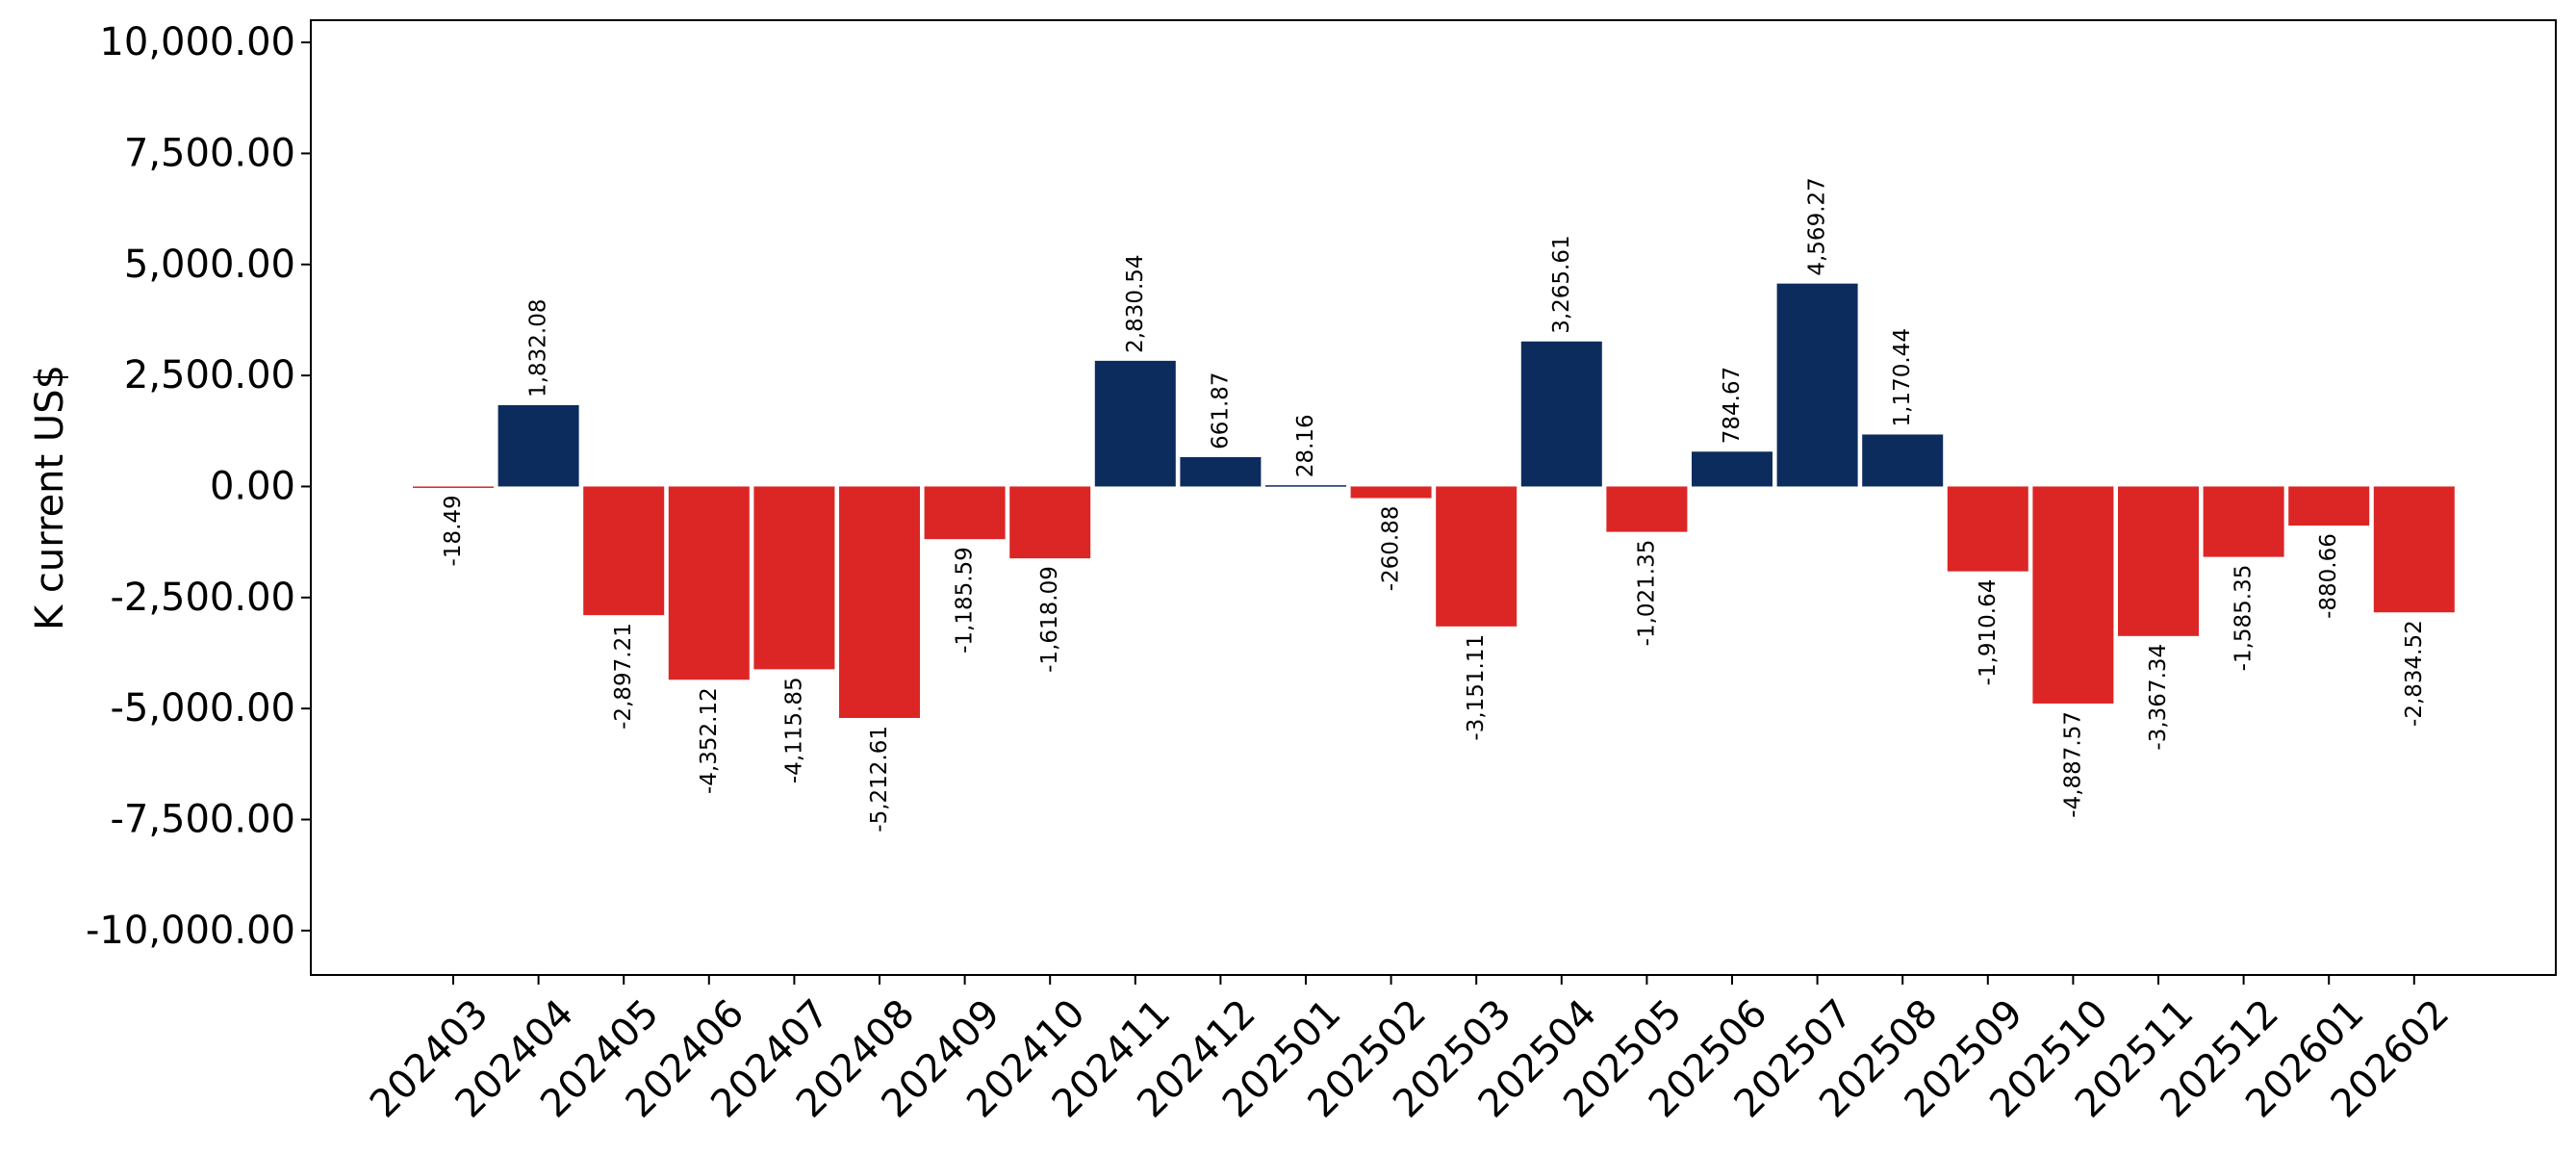 The height and width of the screenshot is (1154, 2576). What do you see at coordinates (965, 600) in the screenshot?
I see `value-label-202409: -1,185.59` at bounding box center [965, 600].